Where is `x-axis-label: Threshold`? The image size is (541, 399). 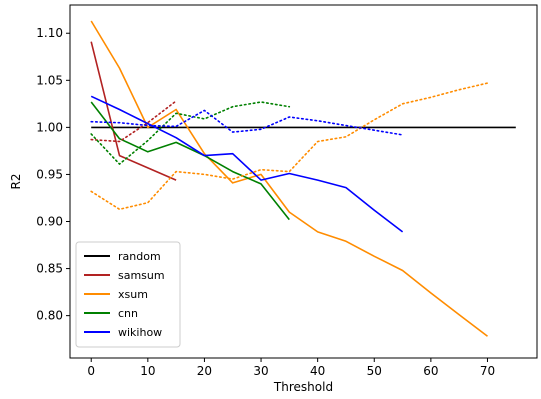 x-axis-label: Threshold is located at coordinates (303, 387).